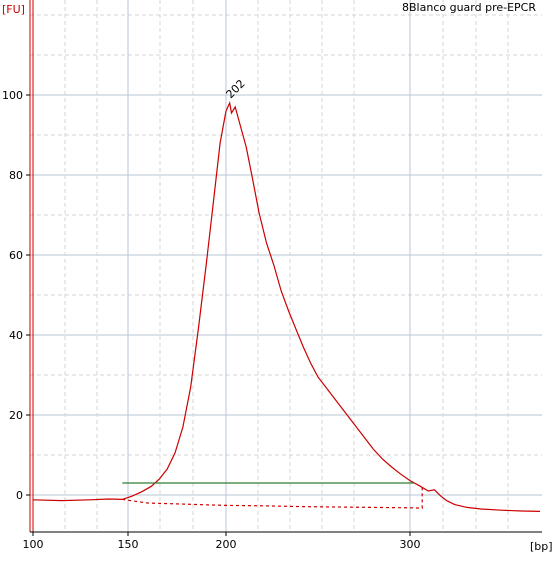  I want to click on x-tick-label: 200, so click(226, 544).